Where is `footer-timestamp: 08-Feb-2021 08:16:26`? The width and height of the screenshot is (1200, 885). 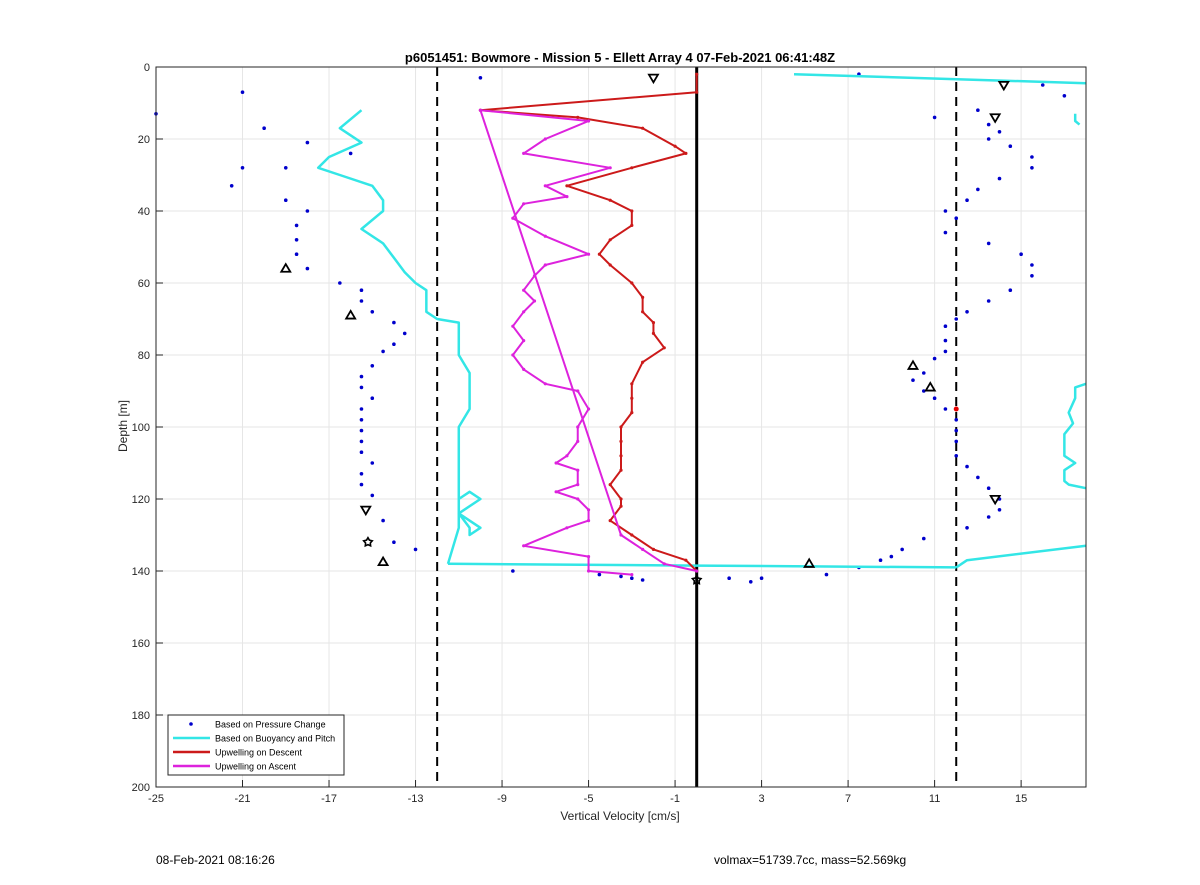 footer-timestamp: 08-Feb-2021 08:16:26 is located at coordinates (215, 860).